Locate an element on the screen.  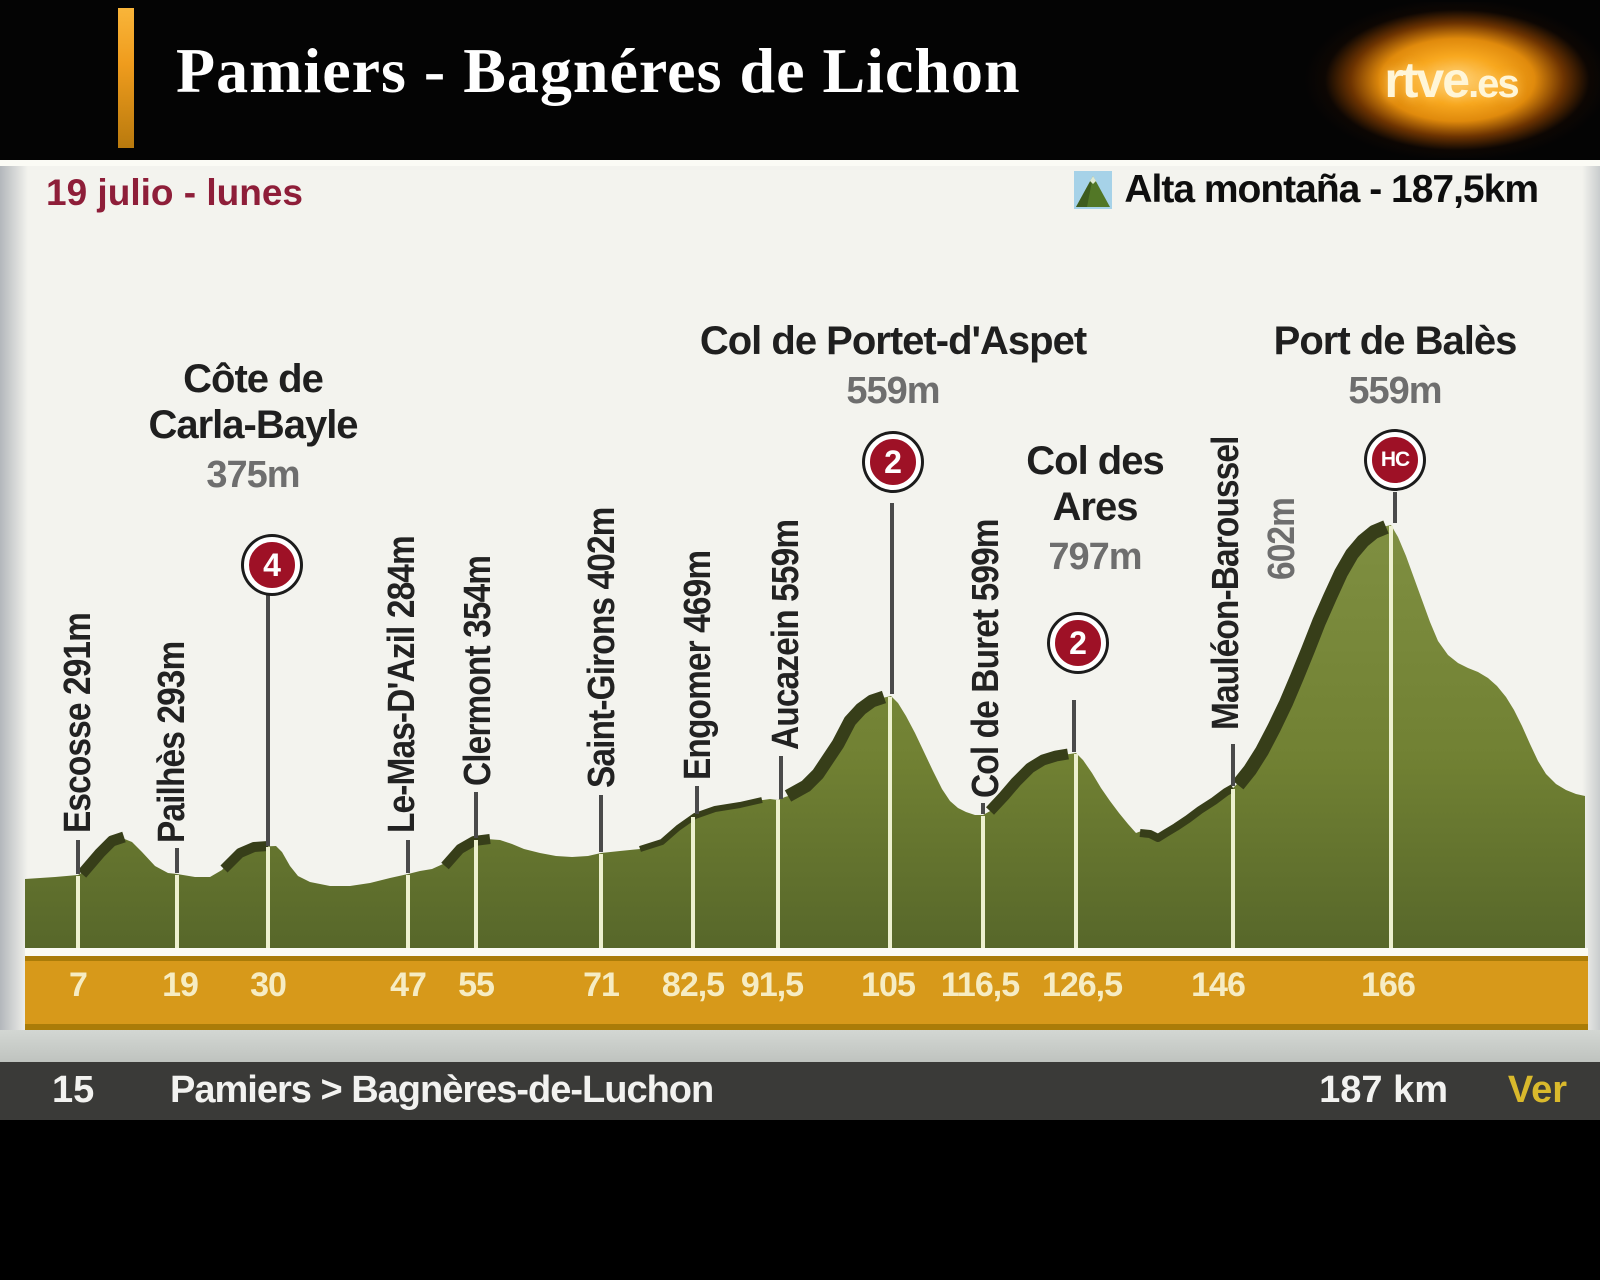
stage-type-label: Alta montaña - 187,5km is located at coordinates (1331, 189).